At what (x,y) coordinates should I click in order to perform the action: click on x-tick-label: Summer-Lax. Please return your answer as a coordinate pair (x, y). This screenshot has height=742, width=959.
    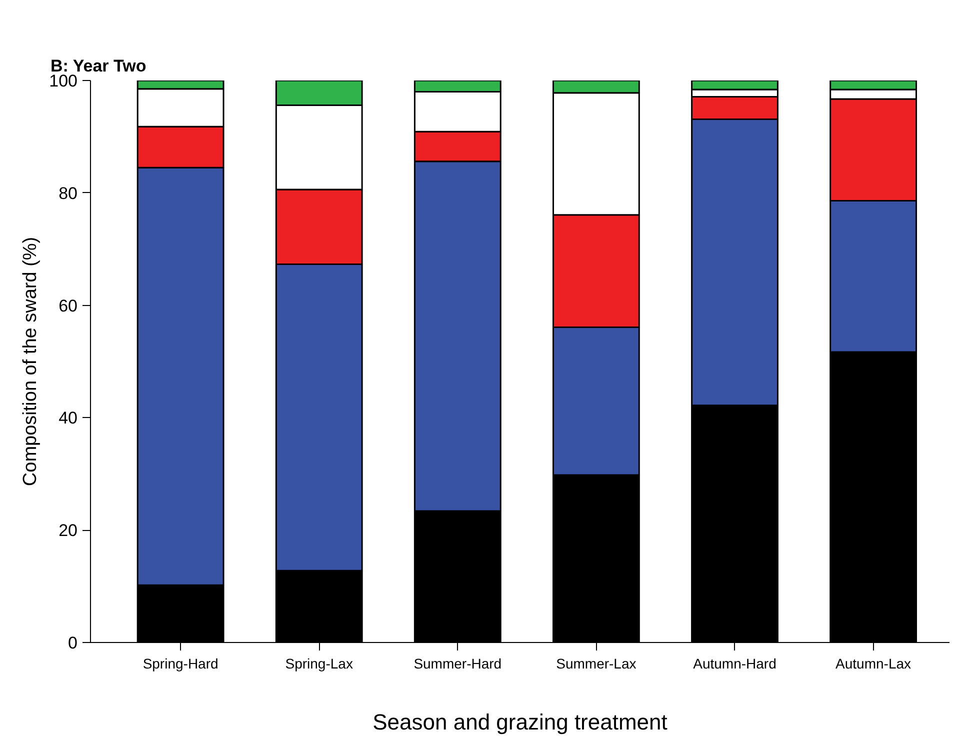
    Looking at the image, I should click on (596, 664).